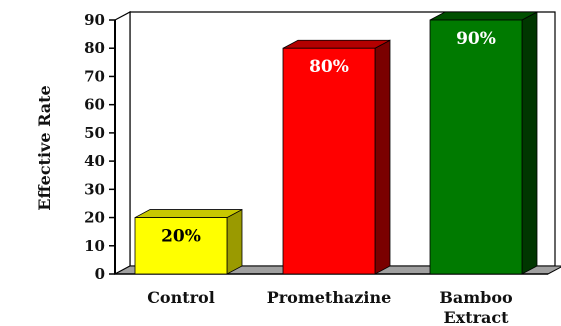 This screenshot has height=326, width=561. Describe the element at coordinates (94, 218) in the screenshot. I see `y-tick-label: 20` at that location.